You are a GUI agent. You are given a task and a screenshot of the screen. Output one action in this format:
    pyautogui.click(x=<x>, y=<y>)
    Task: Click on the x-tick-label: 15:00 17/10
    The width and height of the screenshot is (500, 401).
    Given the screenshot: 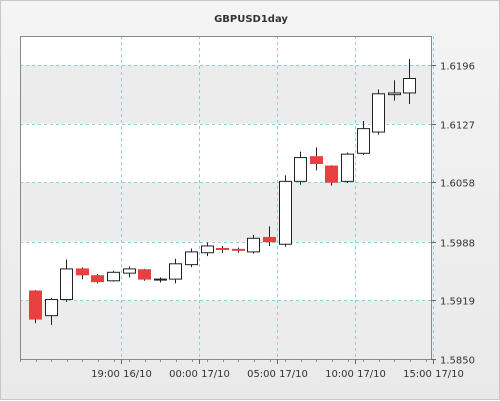 What is the action you would take?
    pyautogui.click(x=433, y=374)
    